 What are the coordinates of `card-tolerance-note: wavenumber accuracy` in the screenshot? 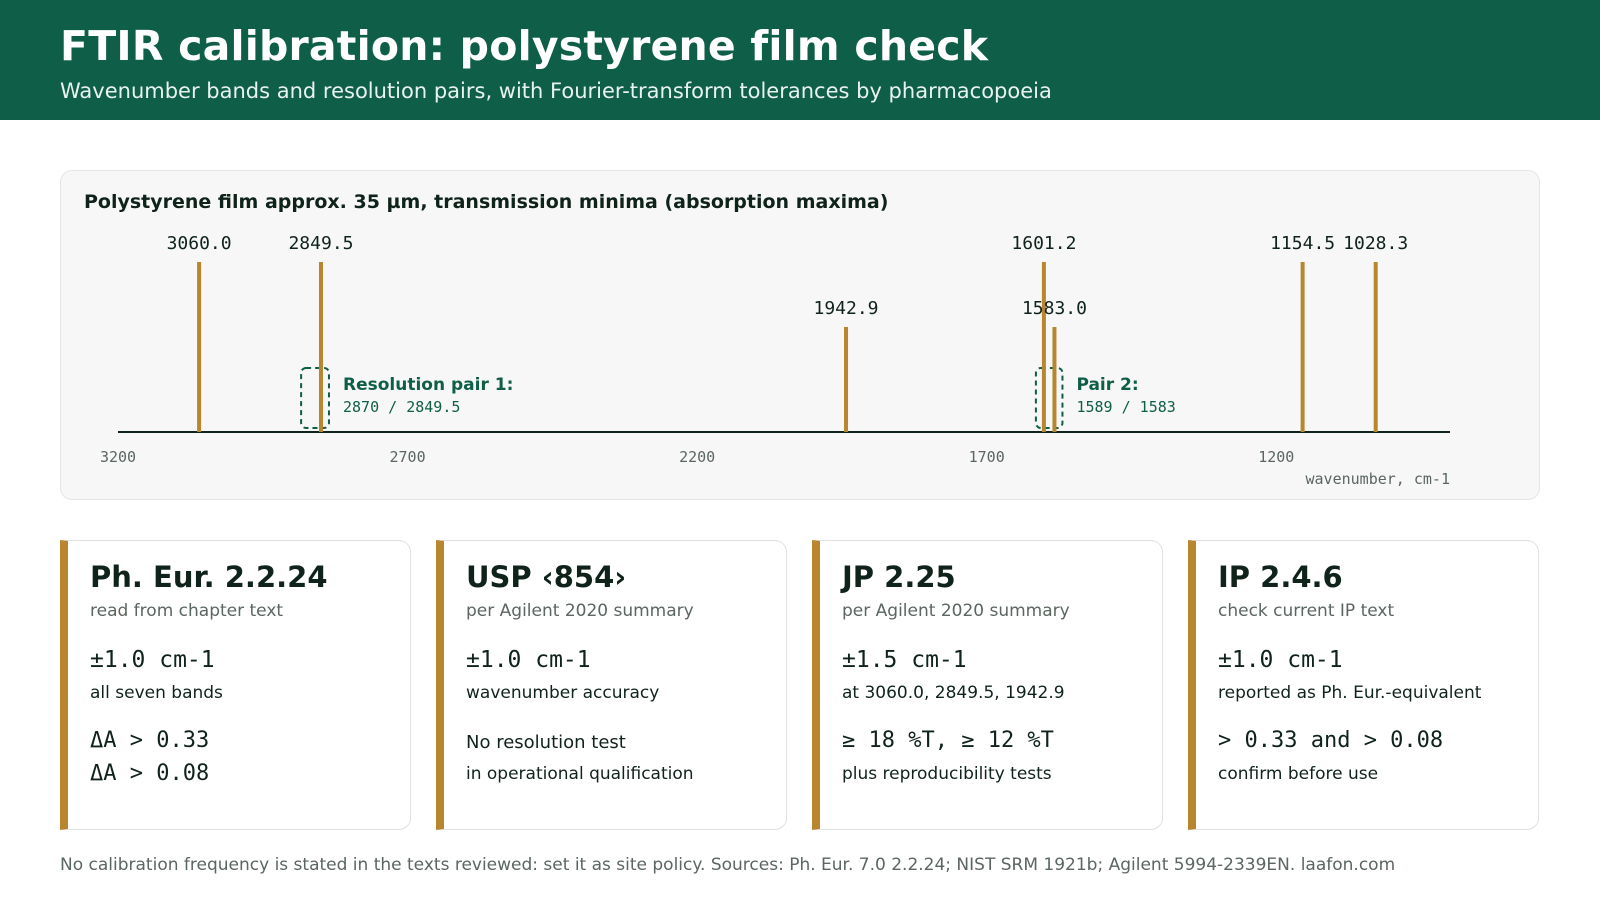 It's located at (563, 693).